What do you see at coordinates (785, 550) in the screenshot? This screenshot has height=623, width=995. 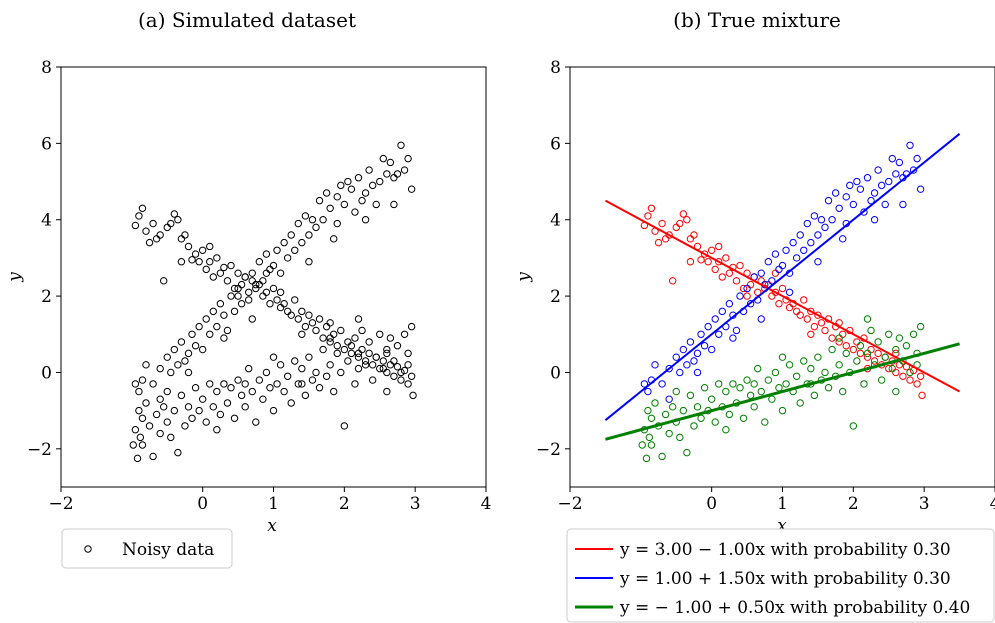 I see `legend-label-red: y = 3.00 − 1.00x with probability 0.30` at bounding box center [785, 550].